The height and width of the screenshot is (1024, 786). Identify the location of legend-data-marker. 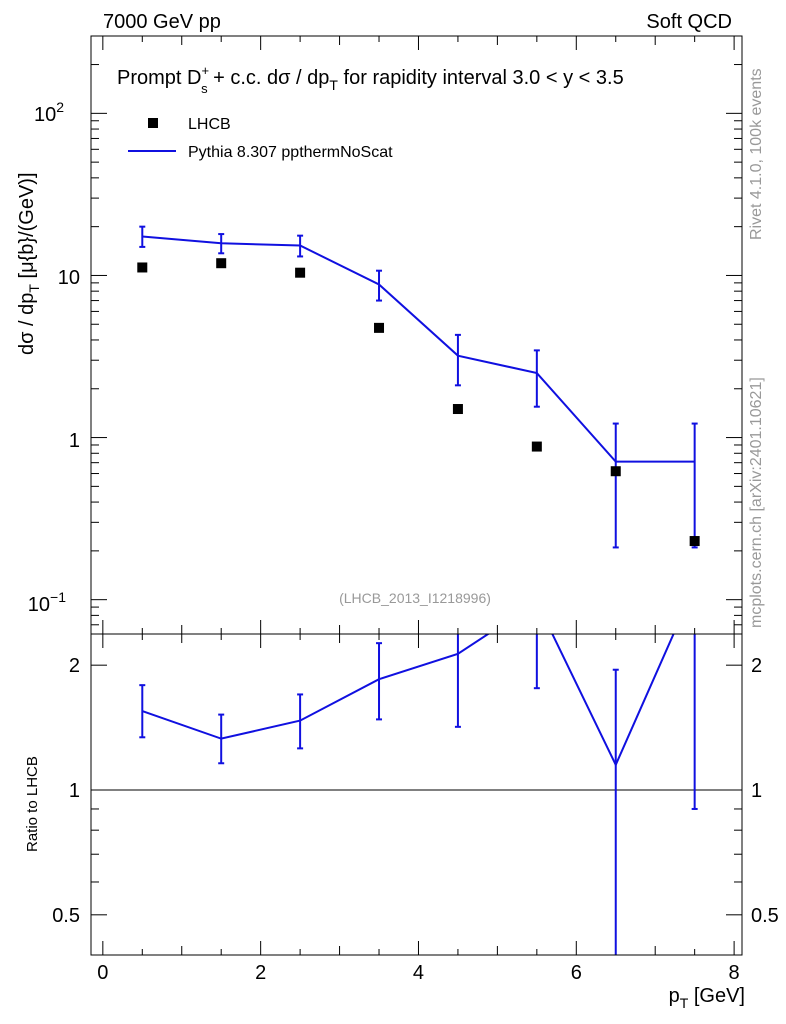
(153, 123).